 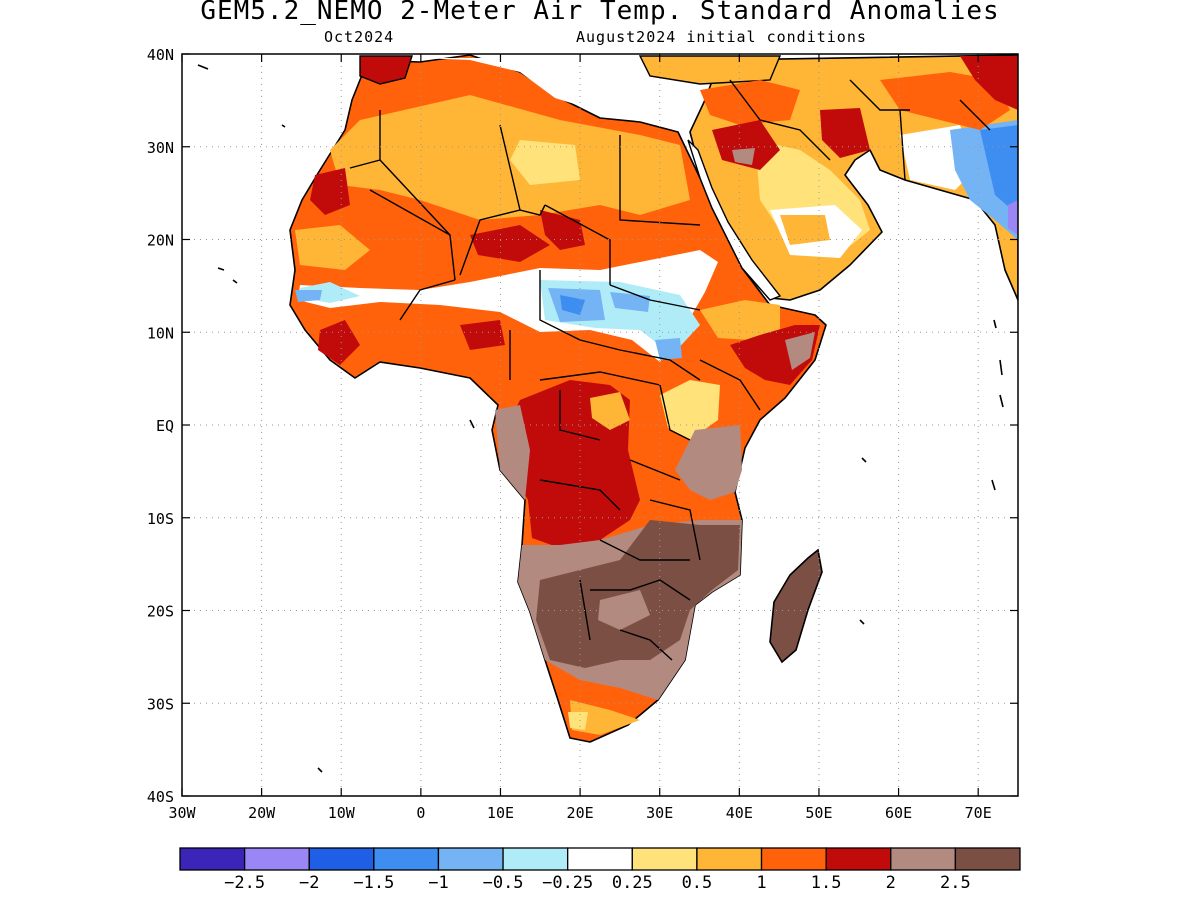 I want to click on colorbar-label: −2.5, so click(x=244, y=883).